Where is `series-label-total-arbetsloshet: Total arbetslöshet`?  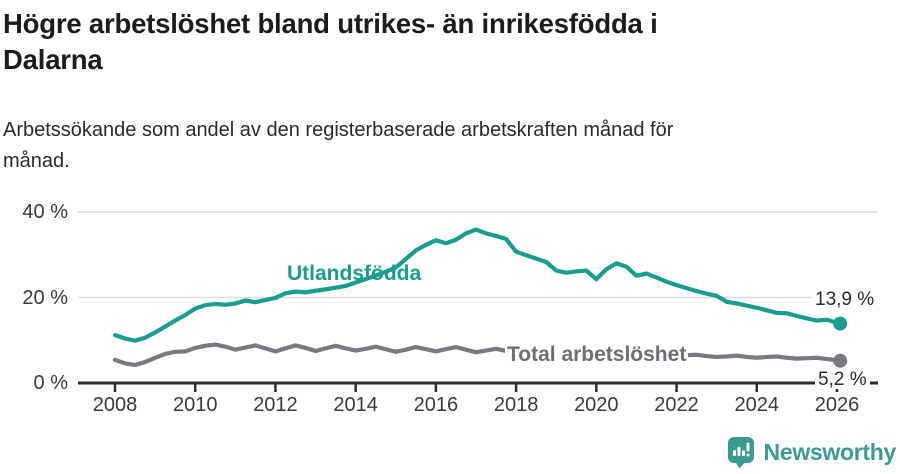 series-label-total-arbetsloshet: Total arbetslöshet is located at coordinates (597, 355).